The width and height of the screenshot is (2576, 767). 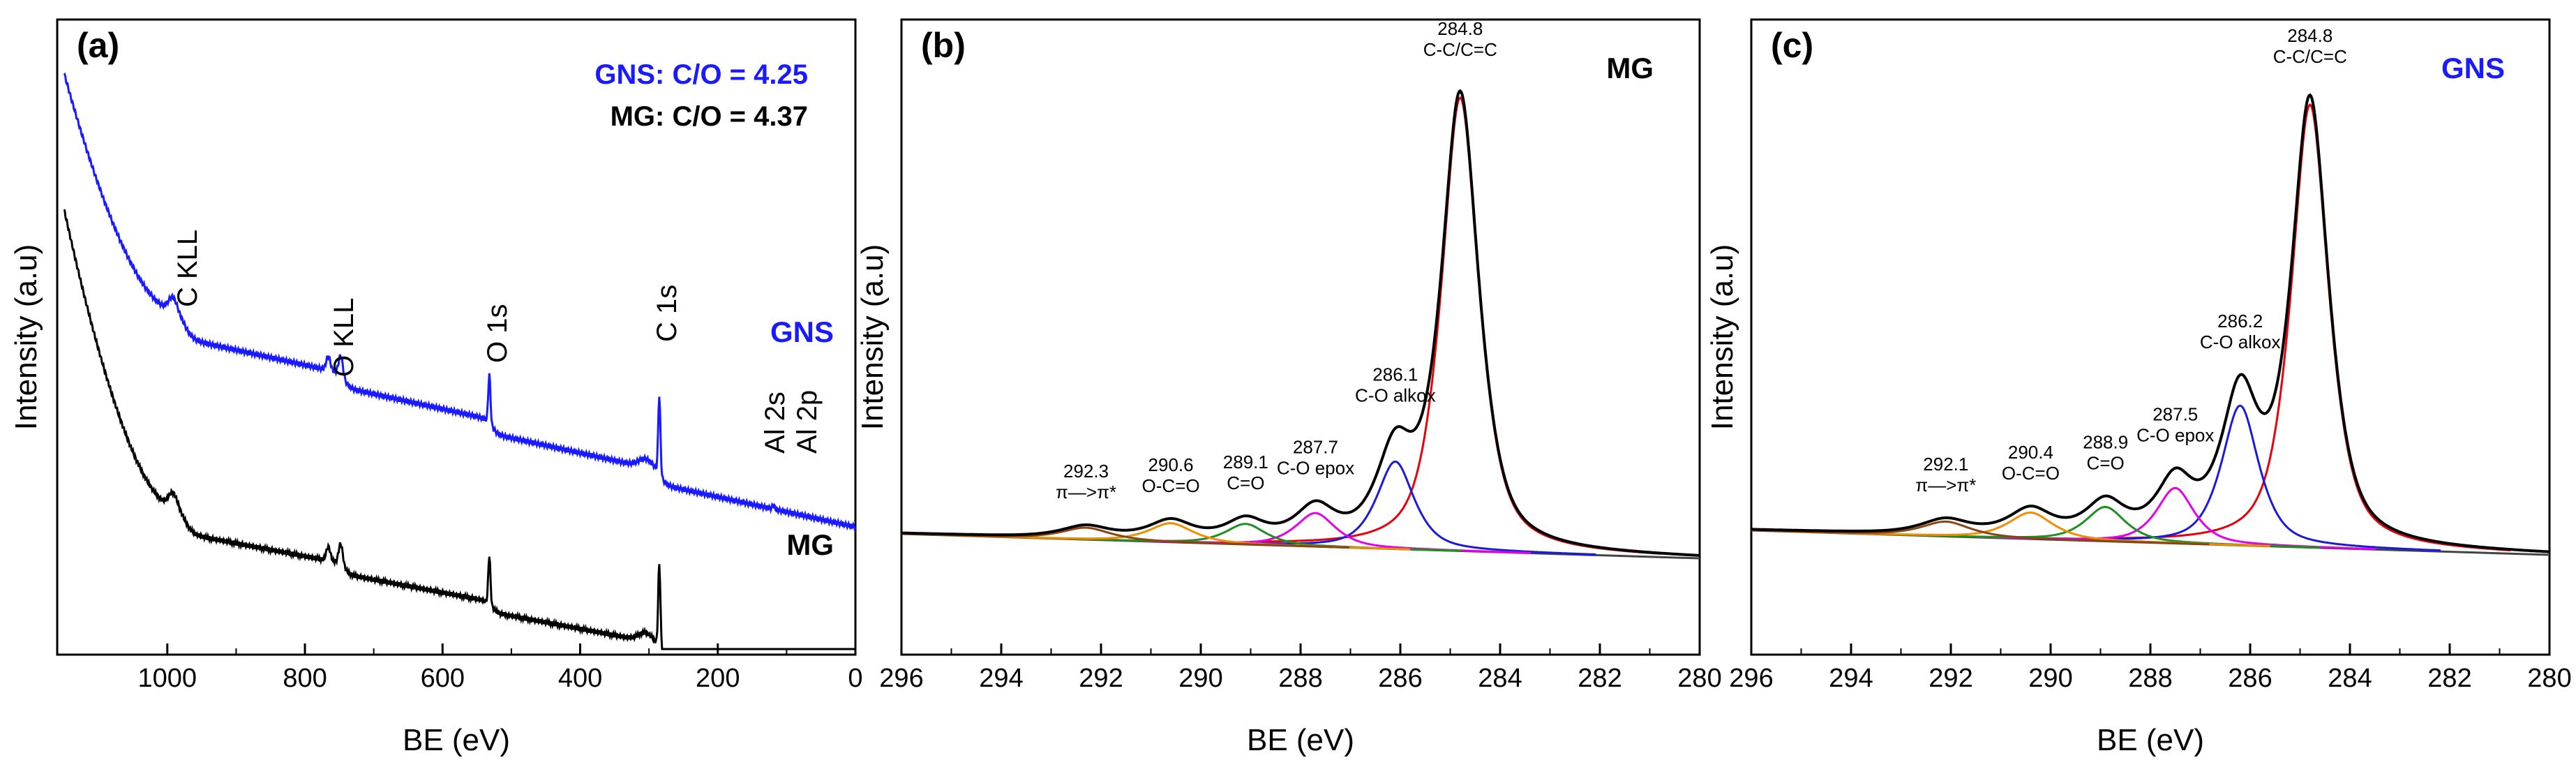 I want to click on panel-c-label: (c), so click(x=1792, y=45).